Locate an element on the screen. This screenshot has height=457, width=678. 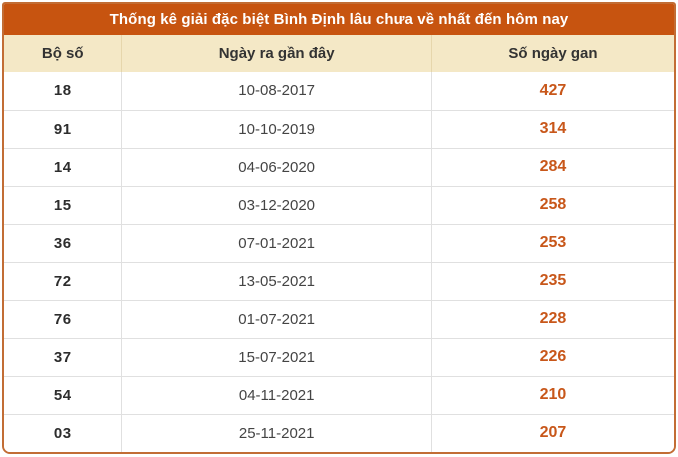
cell-so-ngay-gan: 314 is located at coordinates (552, 128).